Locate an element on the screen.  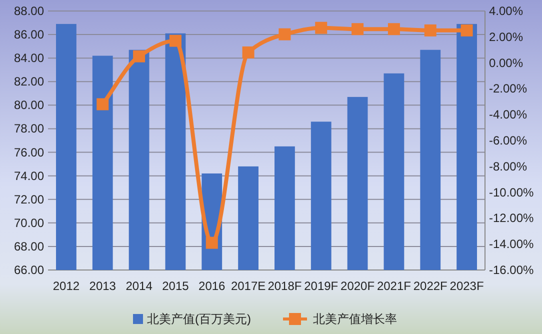
y-tick-label: 84.00 is located at coordinates (29, 58).